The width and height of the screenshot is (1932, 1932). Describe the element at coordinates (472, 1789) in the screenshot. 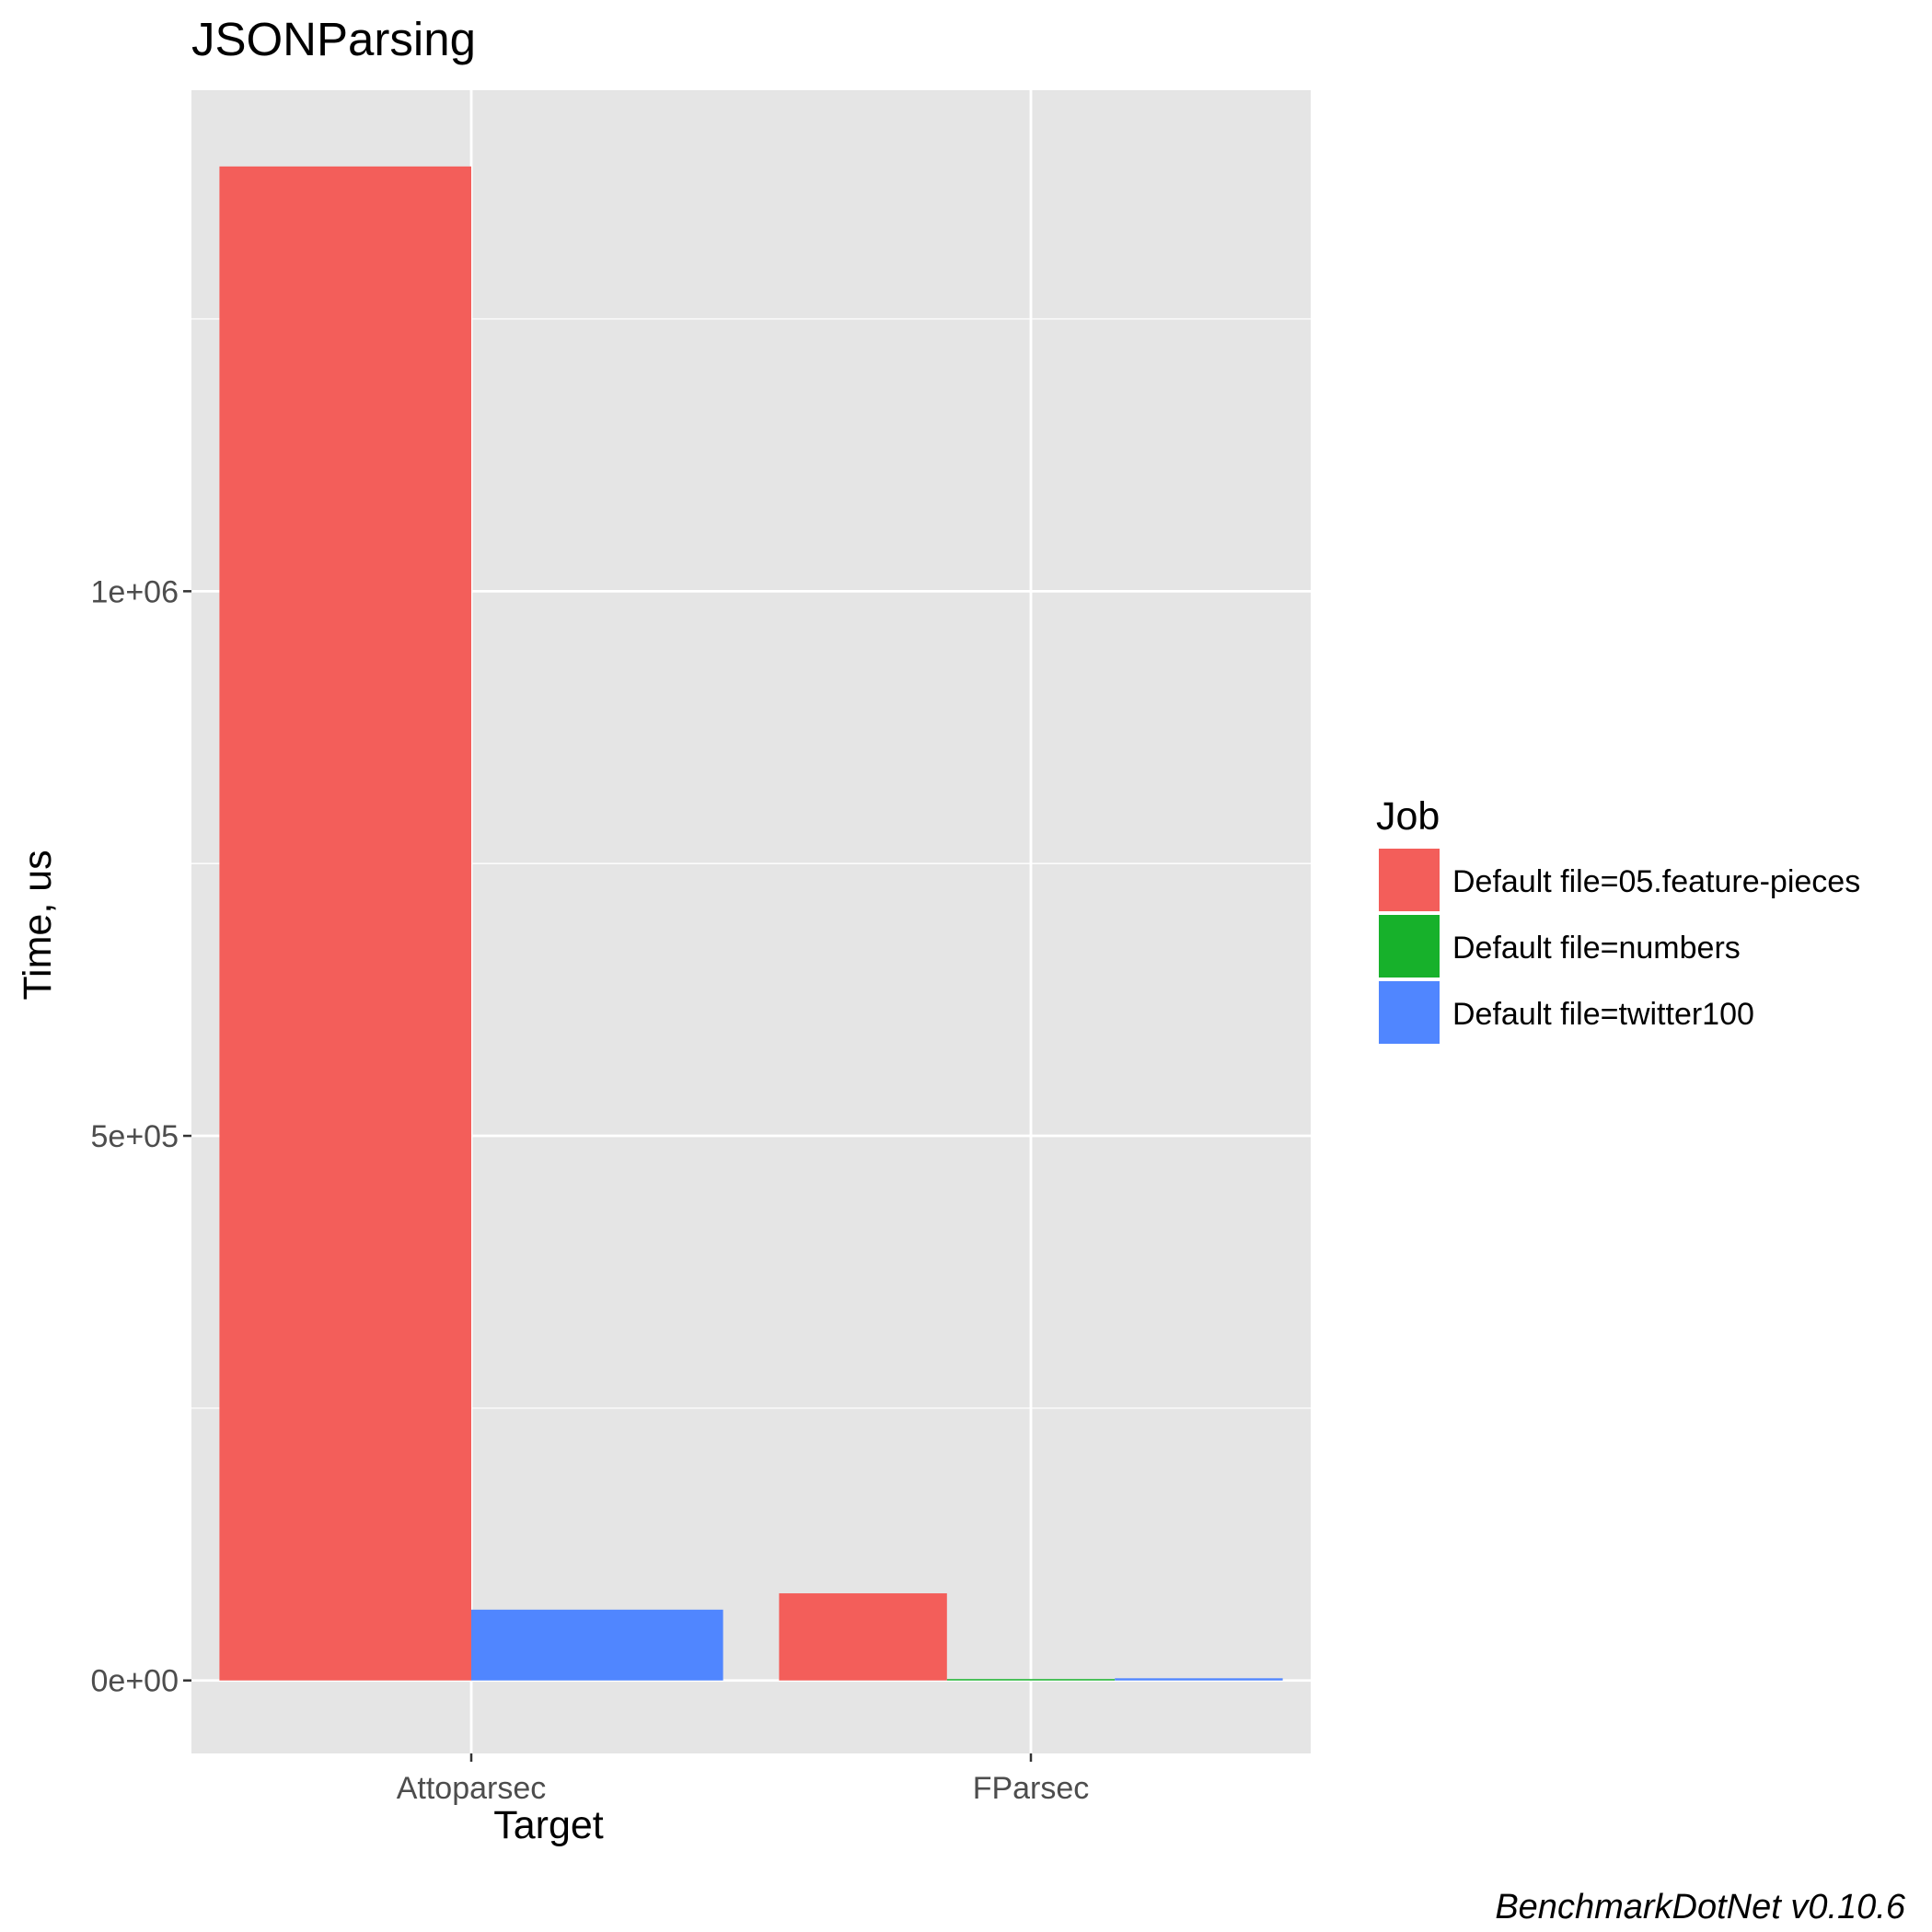

I see `x-tick-label: Attoparsec` at that location.